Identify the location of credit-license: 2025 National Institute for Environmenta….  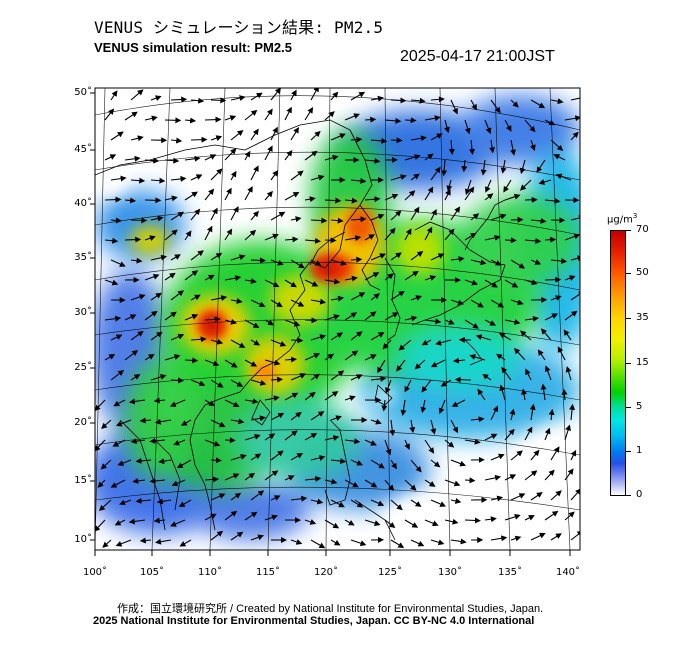
(313, 621).